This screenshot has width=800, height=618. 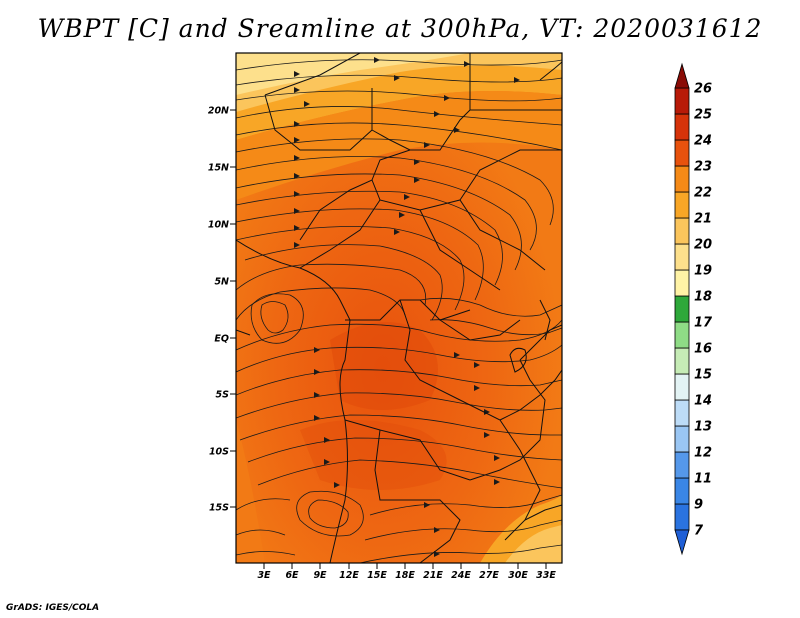 I want to click on colorbar-label: 13, so click(x=703, y=427).